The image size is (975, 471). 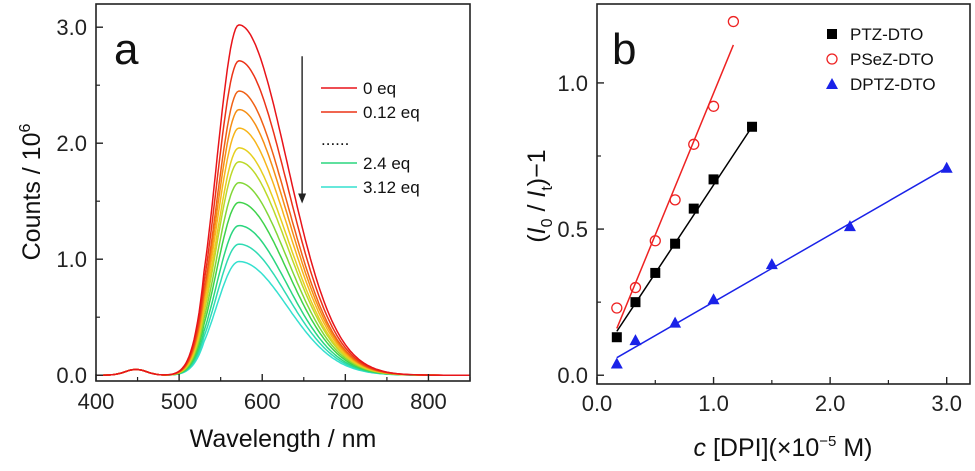 I want to click on x-tick-label-b: 2.0, so click(x=830, y=403).